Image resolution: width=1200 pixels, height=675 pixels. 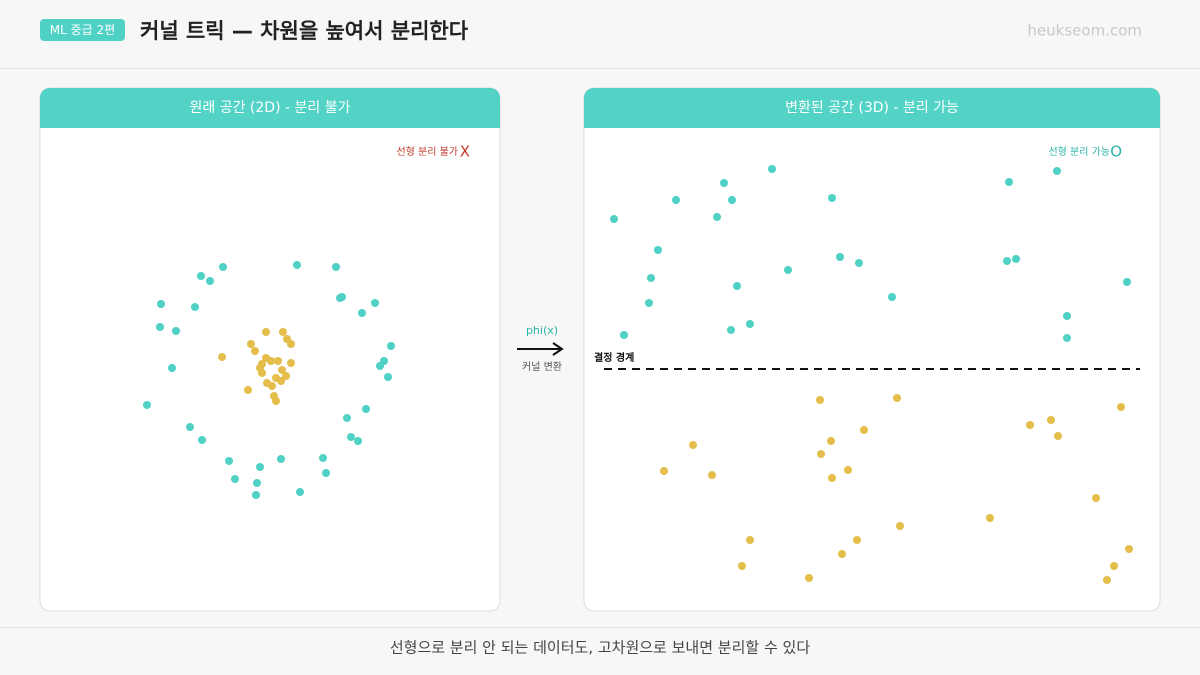 I want to click on boundary-label: 결정 경계, so click(x=614, y=357).